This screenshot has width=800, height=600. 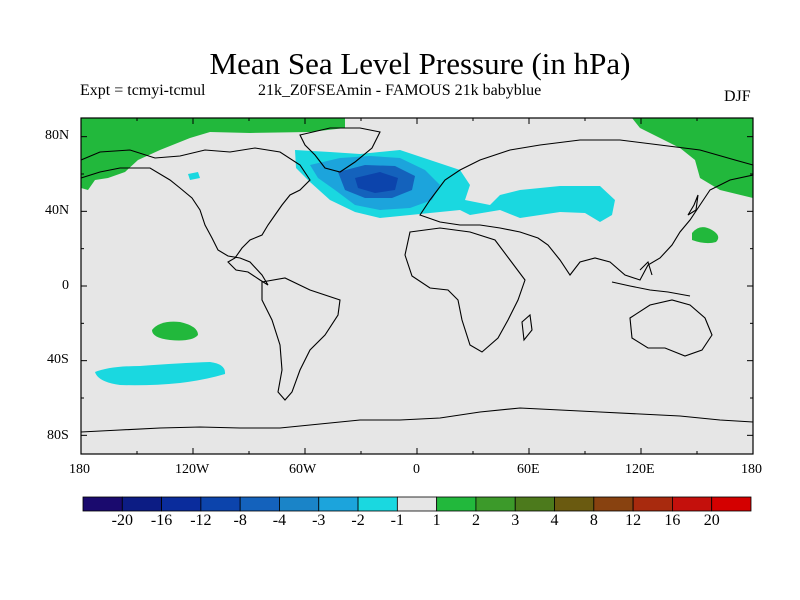 I want to click on lat-label-80n: 80N, so click(x=57, y=135).